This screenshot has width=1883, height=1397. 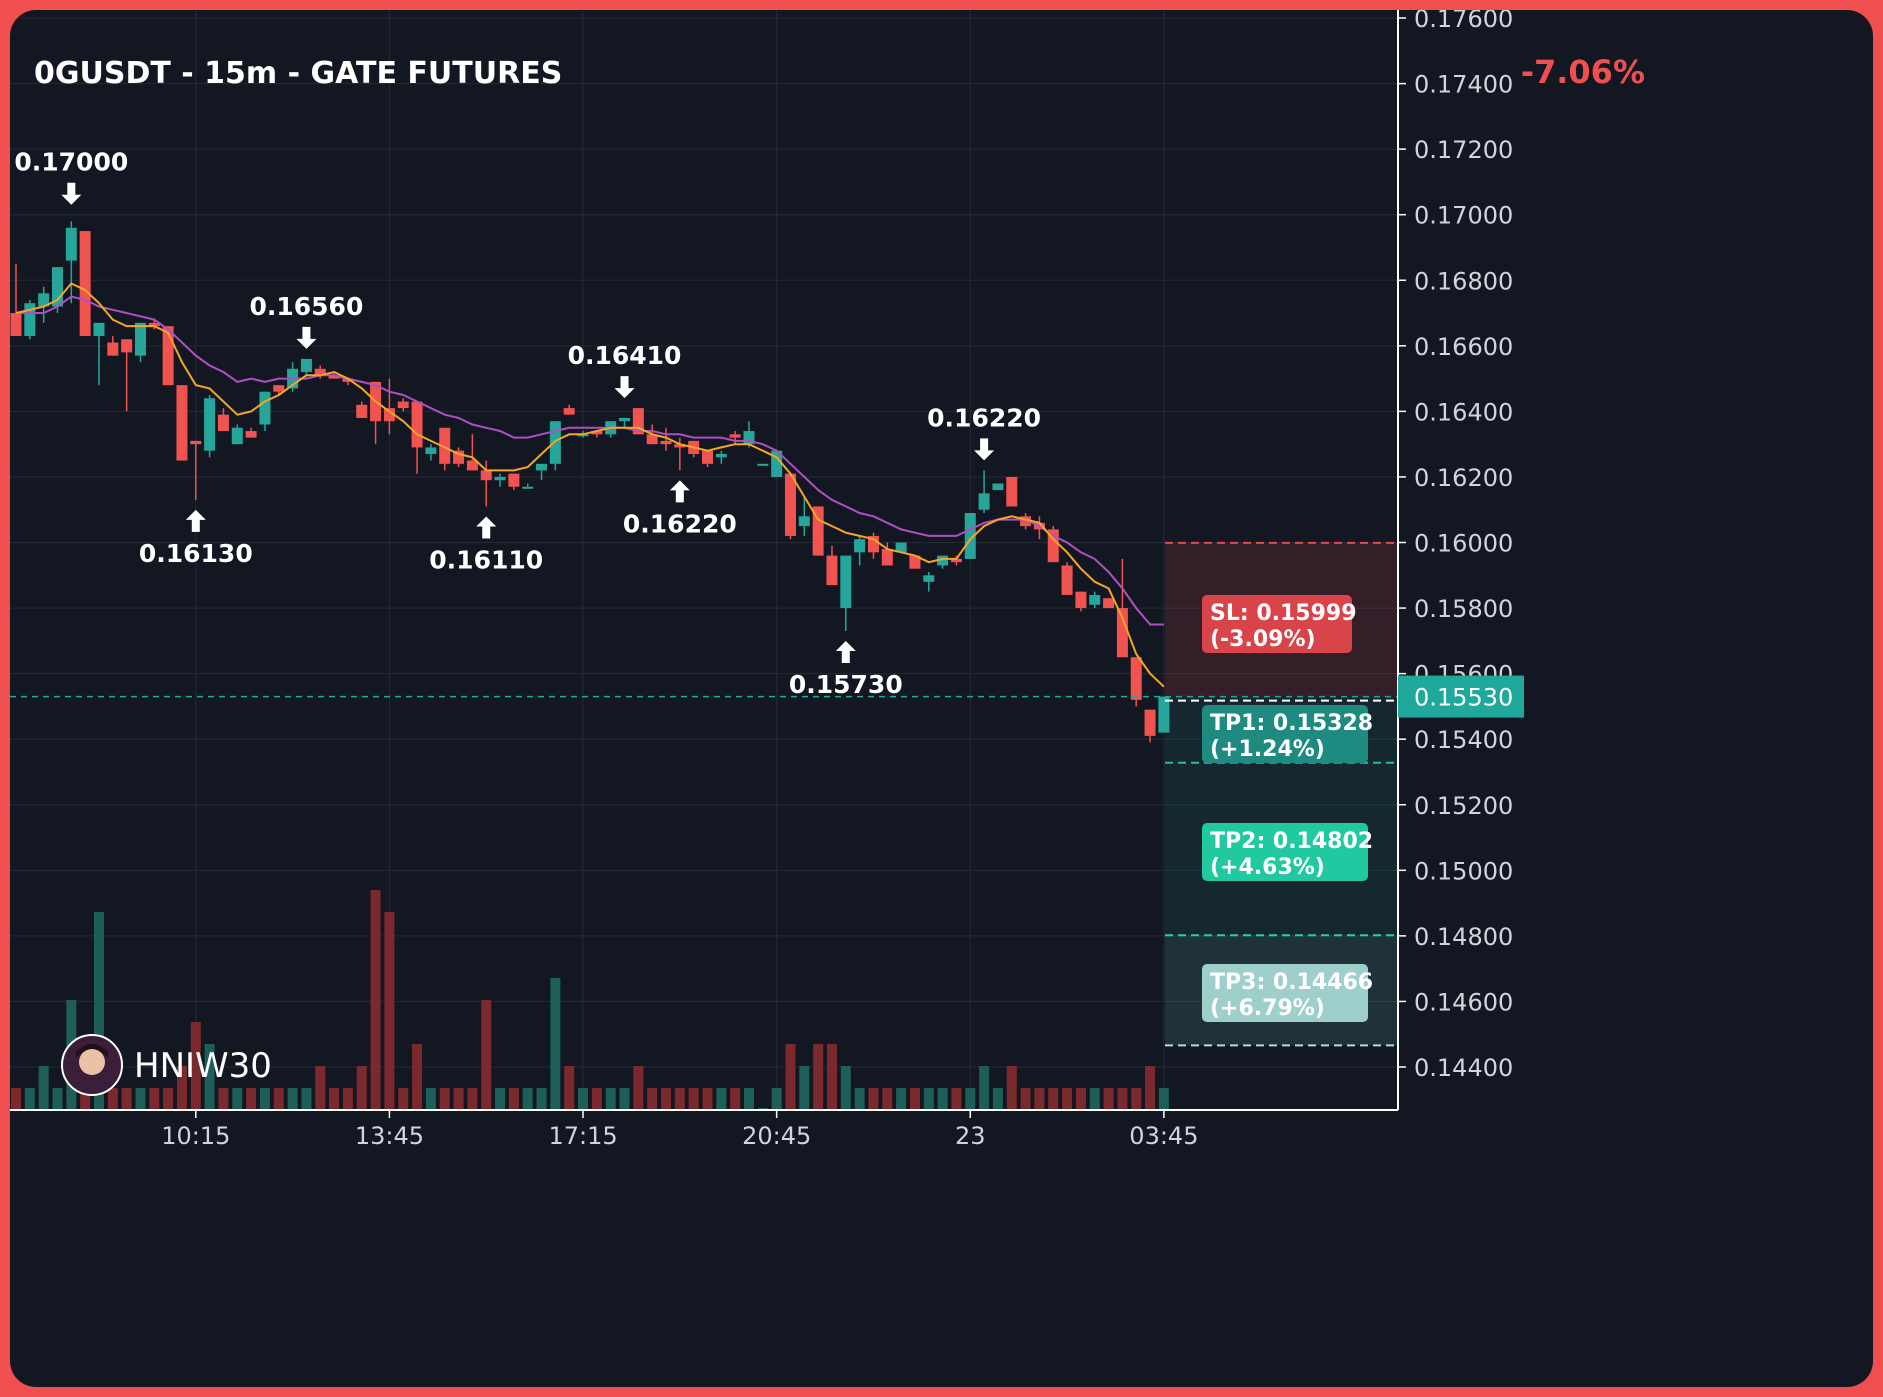 What do you see at coordinates (1463, 347) in the screenshot?
I see `y-tick-label: 0.16600` at bounding box center [1463, 347].